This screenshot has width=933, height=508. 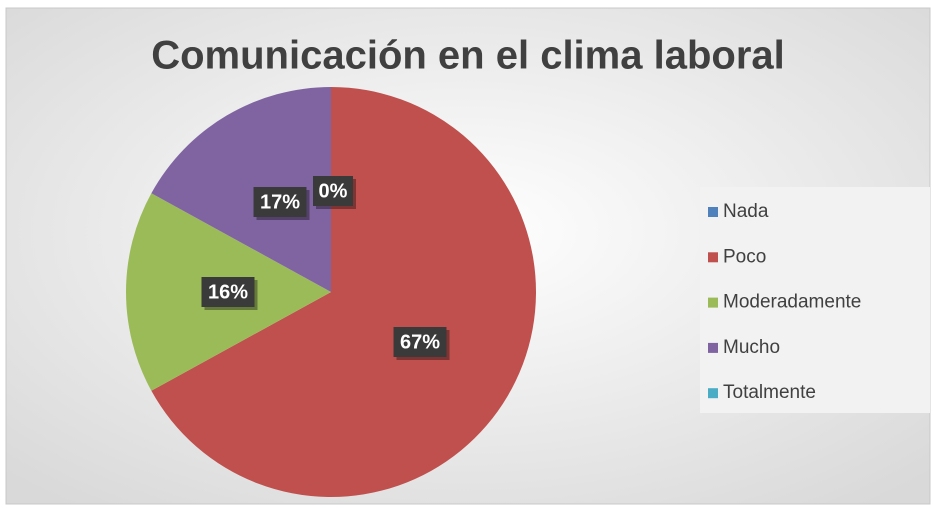 I want to click on data-label: 17%, so click(x=280, y=202).